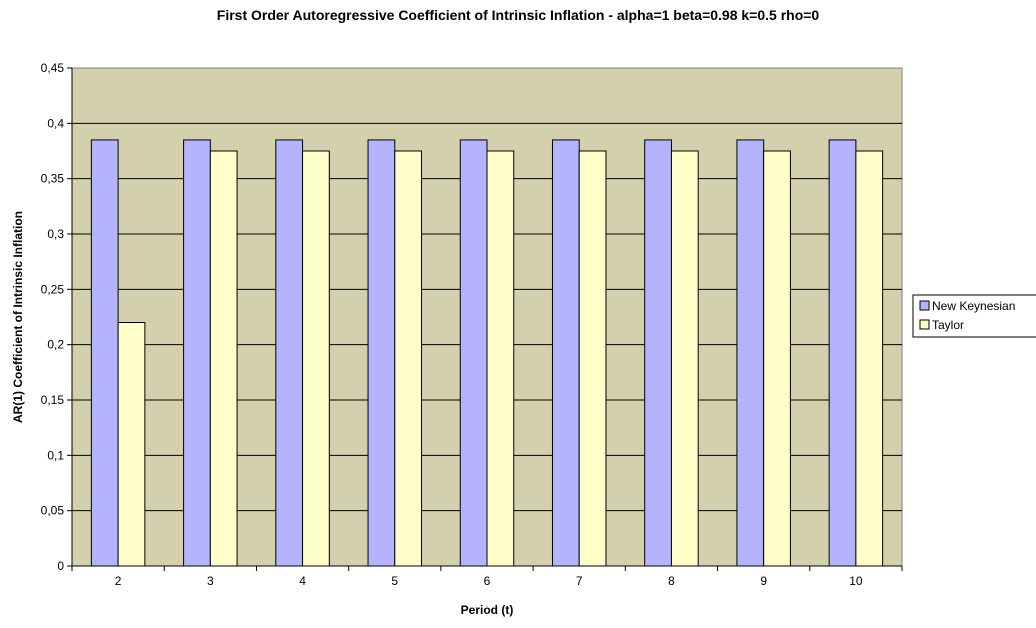 Image resolution: width=1036 pixels, height=628 pixels. Describe the element at coordinates (579, 581) in the screenshot. I see `x-tick-label: 7` at that location.